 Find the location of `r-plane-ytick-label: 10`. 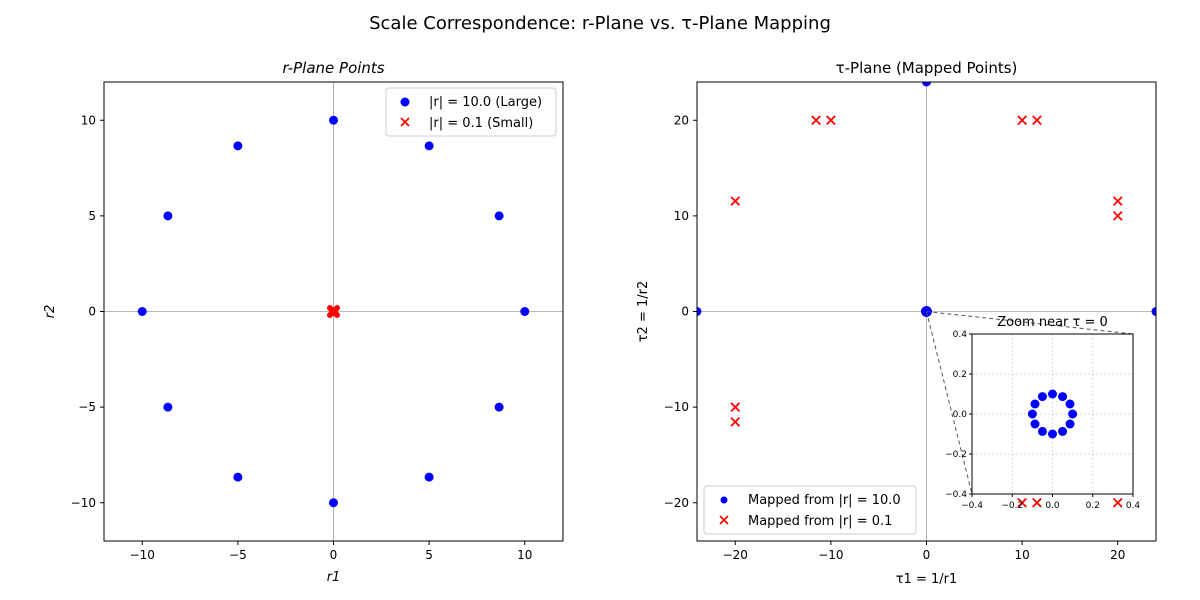

r-plane-ytick-label: 10 is located at coordinates (88, 120).